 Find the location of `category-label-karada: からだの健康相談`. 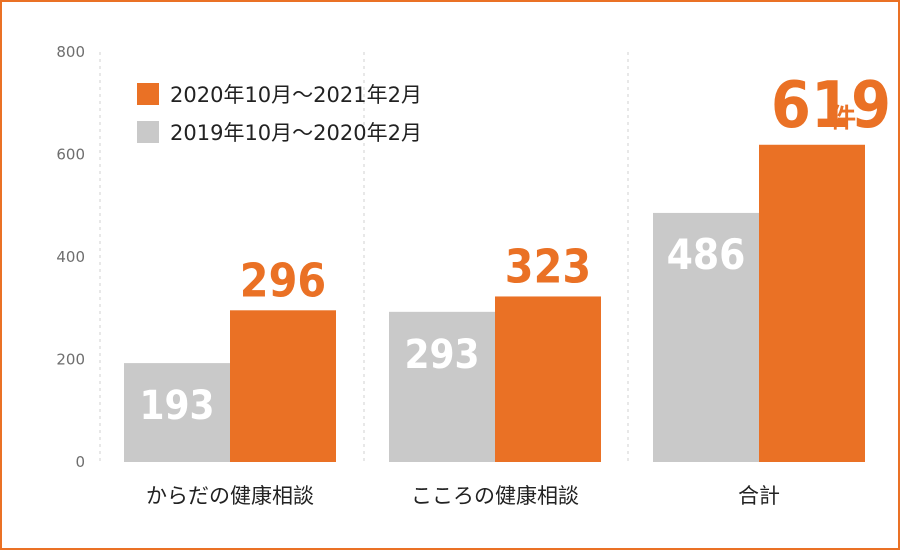

category-label-karada: からだの健康相談 is located at coordinates (230, 496).